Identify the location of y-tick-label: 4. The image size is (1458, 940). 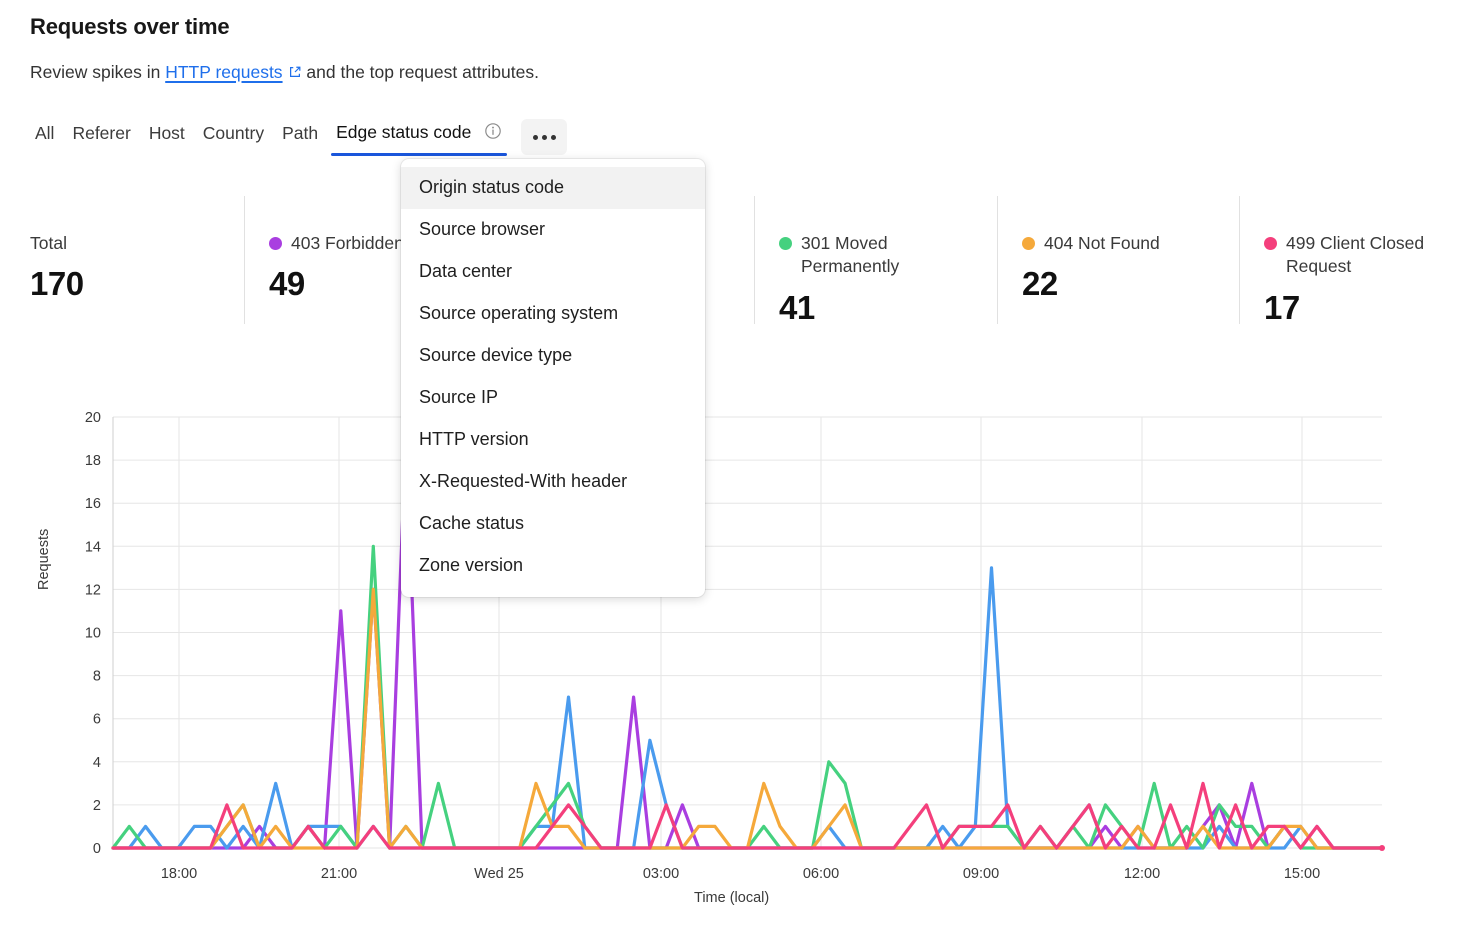
(97, 763).